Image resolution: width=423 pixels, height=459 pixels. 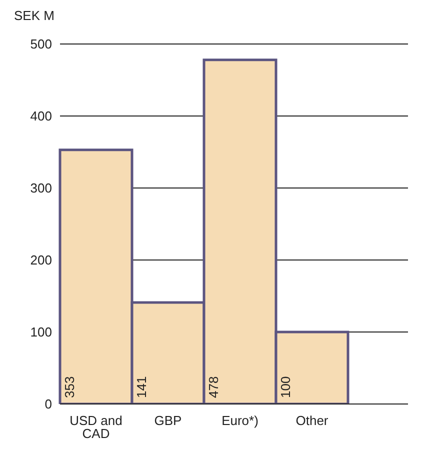 What do you see at coordinates (41, 188) in the screenshot?
I see `y-tick-label: 300` at bounding box center [41, 188].